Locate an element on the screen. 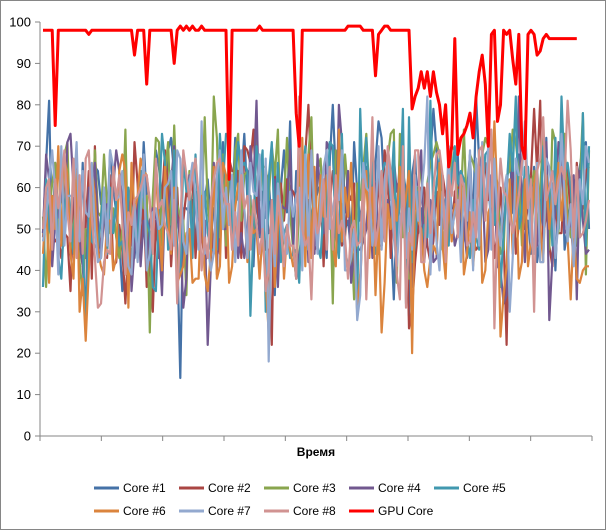 The height and width of the screenshot is (530, 606). y-tick-label: 30 is located at coordinates (24, 311).